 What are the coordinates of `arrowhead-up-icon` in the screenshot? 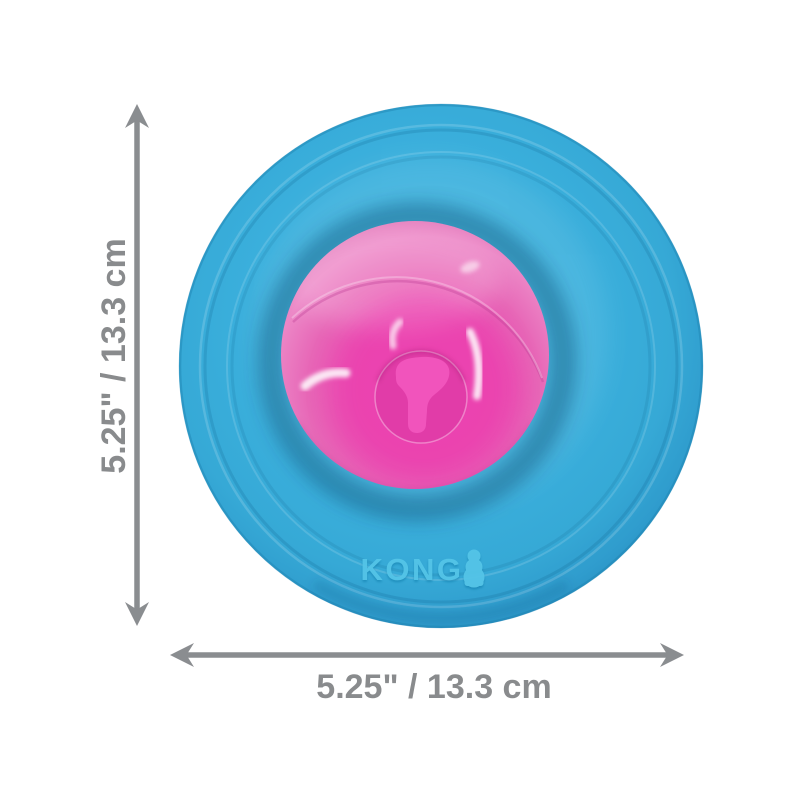 It's located at (137, 116).